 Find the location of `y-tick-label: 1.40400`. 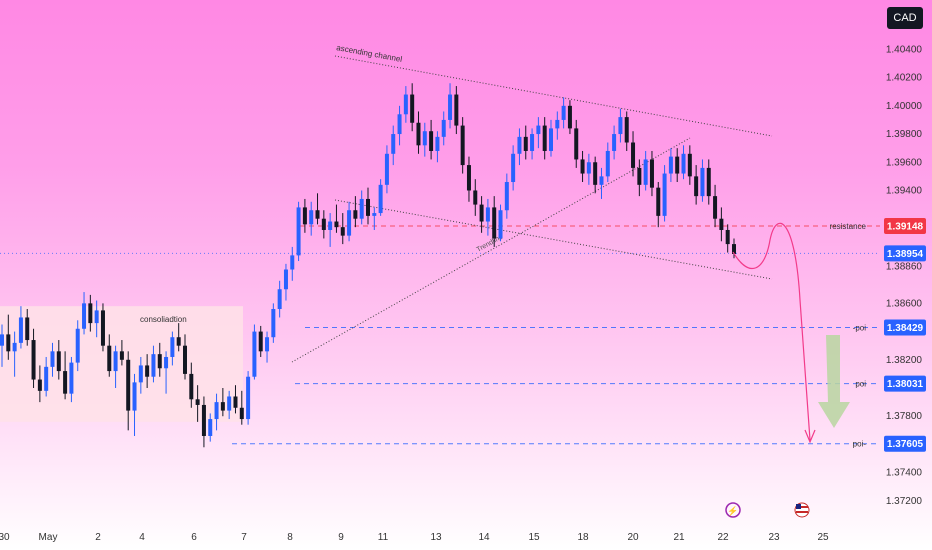

y-tick-label: 1.40400 is located at coordinates (904, 49).